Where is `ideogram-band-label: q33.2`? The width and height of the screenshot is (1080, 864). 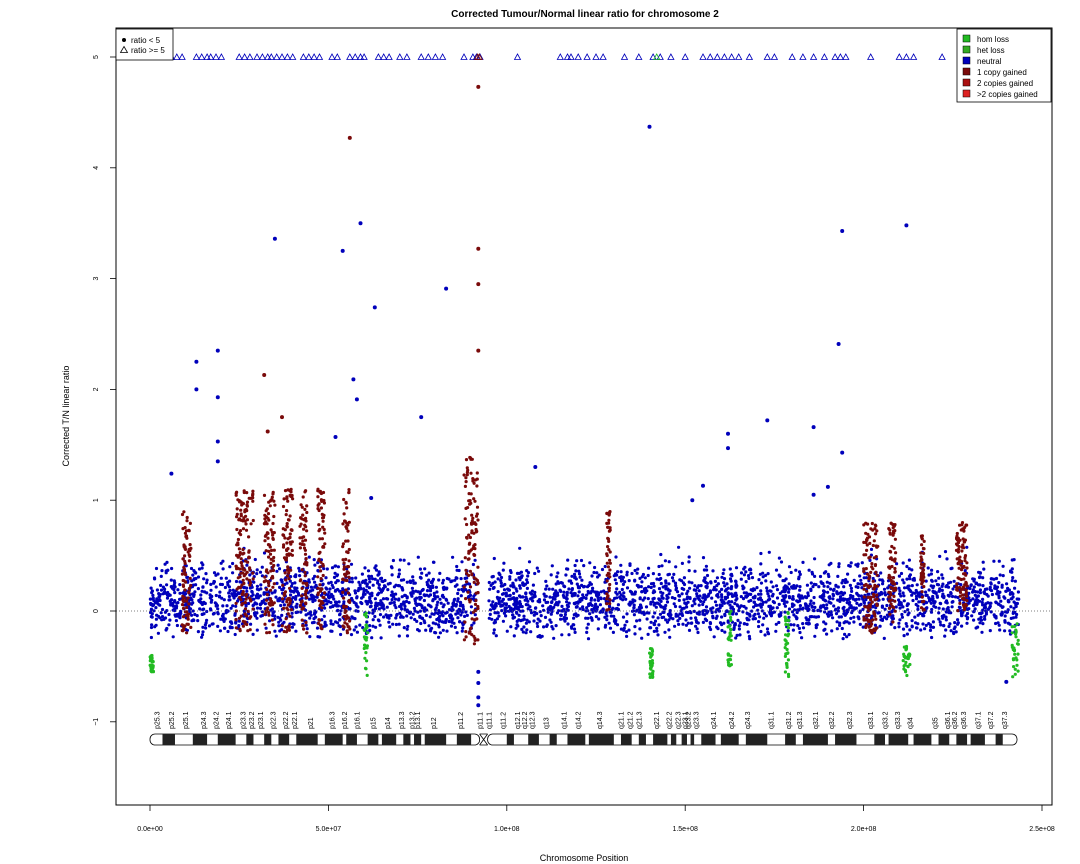
ideogram-band-label: q33.2 is located at coordinates (886, 720).